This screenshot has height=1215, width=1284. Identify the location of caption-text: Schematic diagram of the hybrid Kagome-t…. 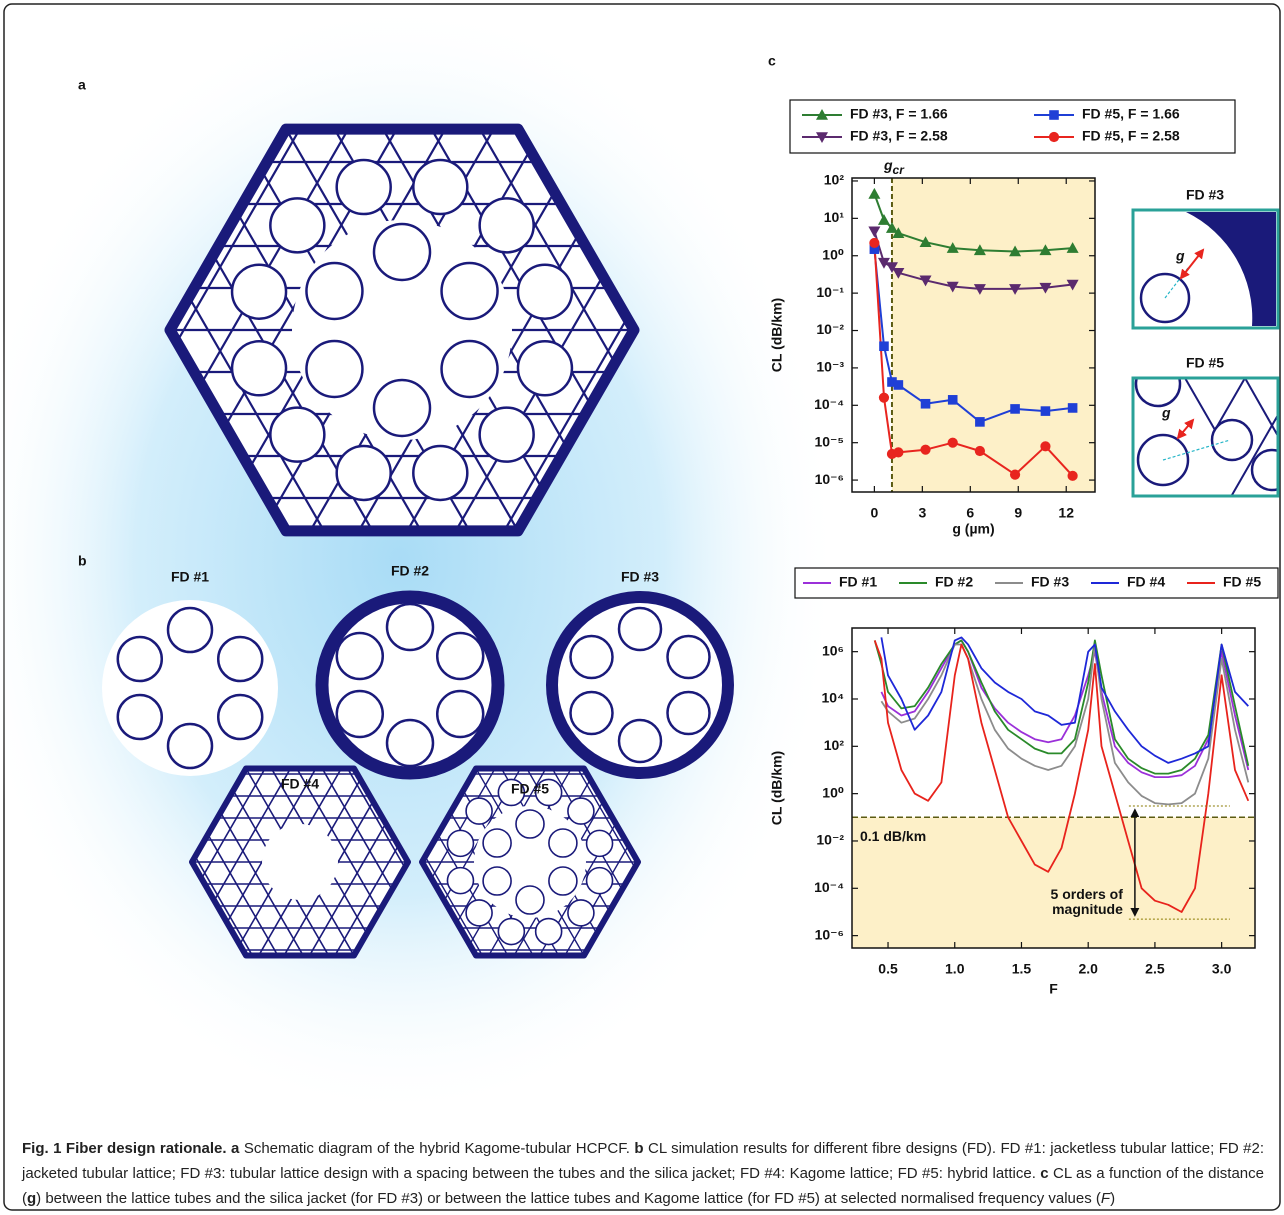
(437, 1148).